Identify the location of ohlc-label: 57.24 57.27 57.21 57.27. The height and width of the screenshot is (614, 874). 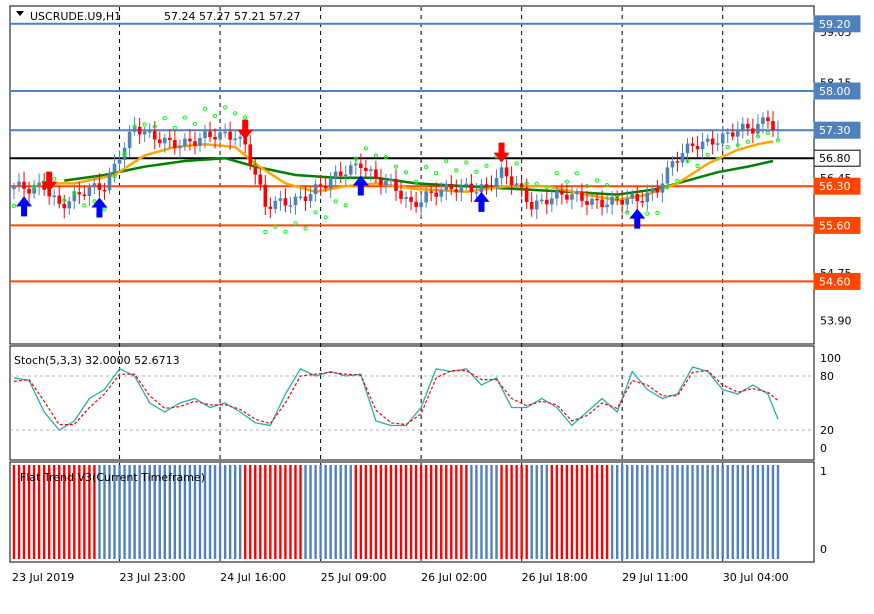
(232, 16).